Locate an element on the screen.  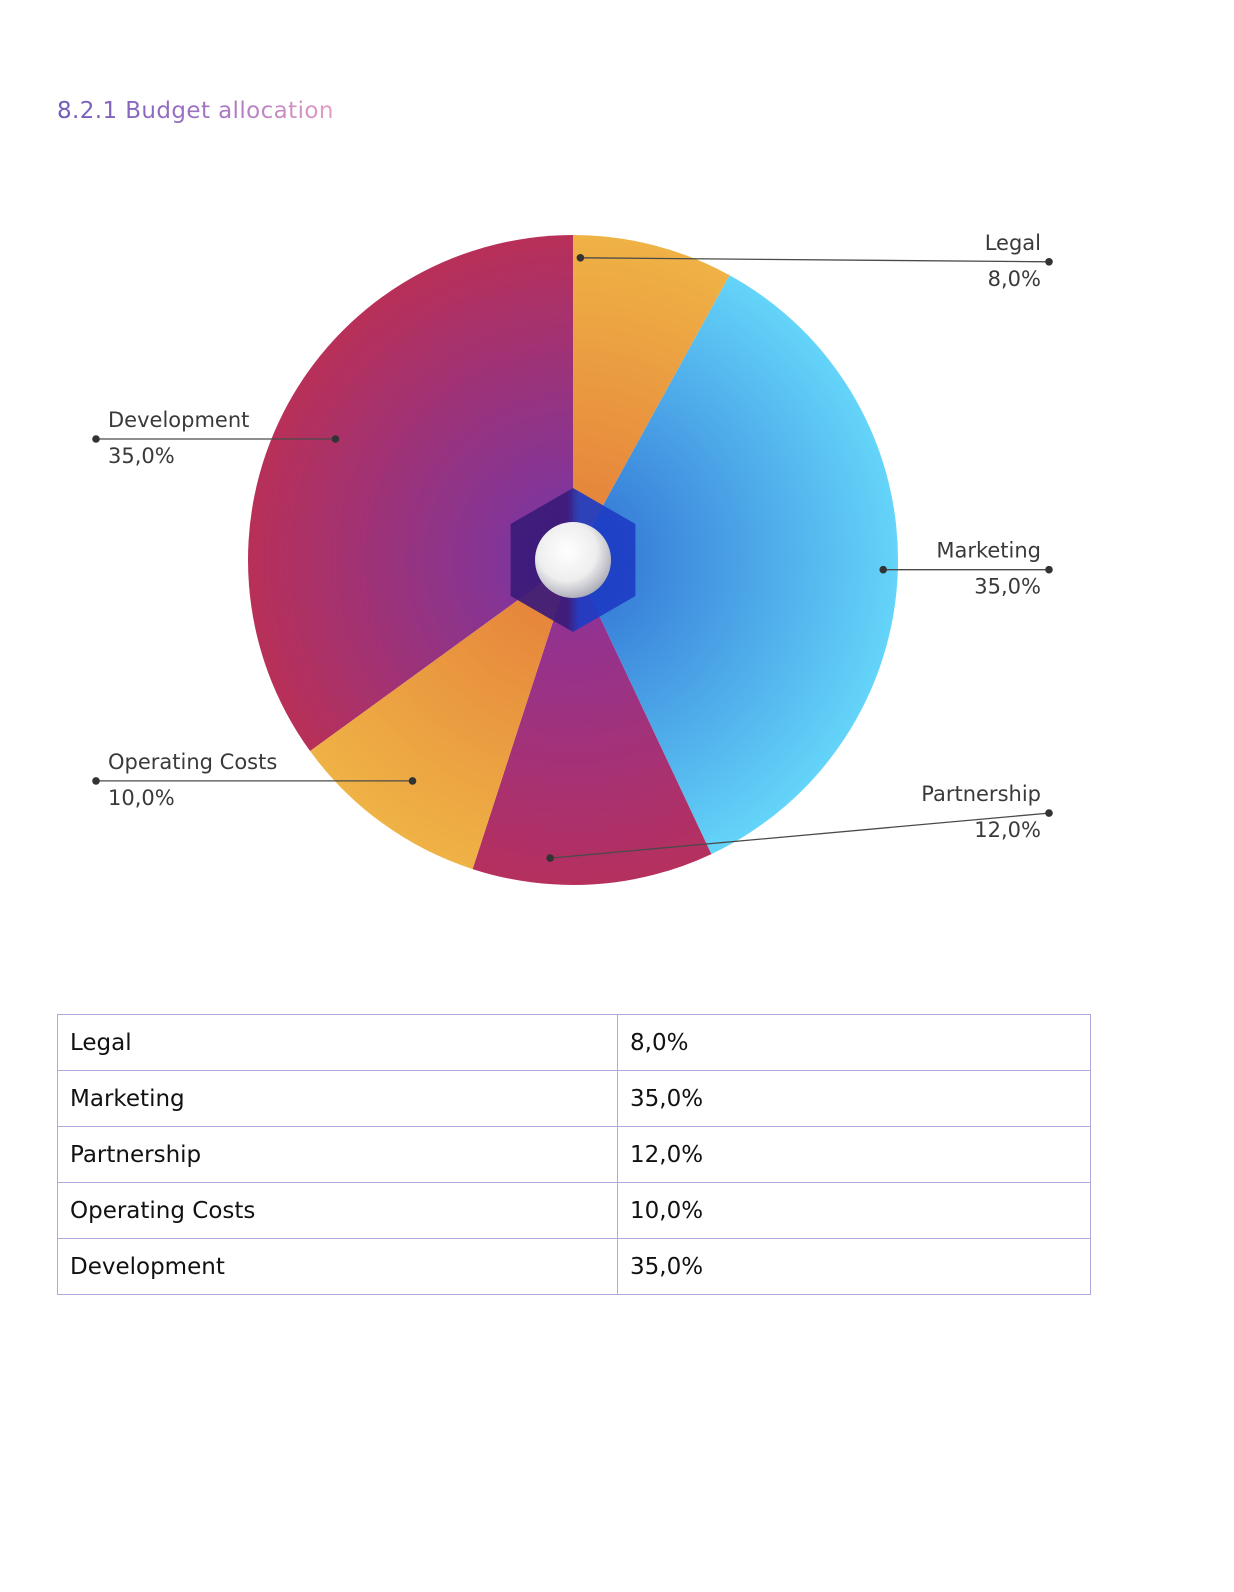
table-cell-name: Partnership is located at coordinates (337, 1154).